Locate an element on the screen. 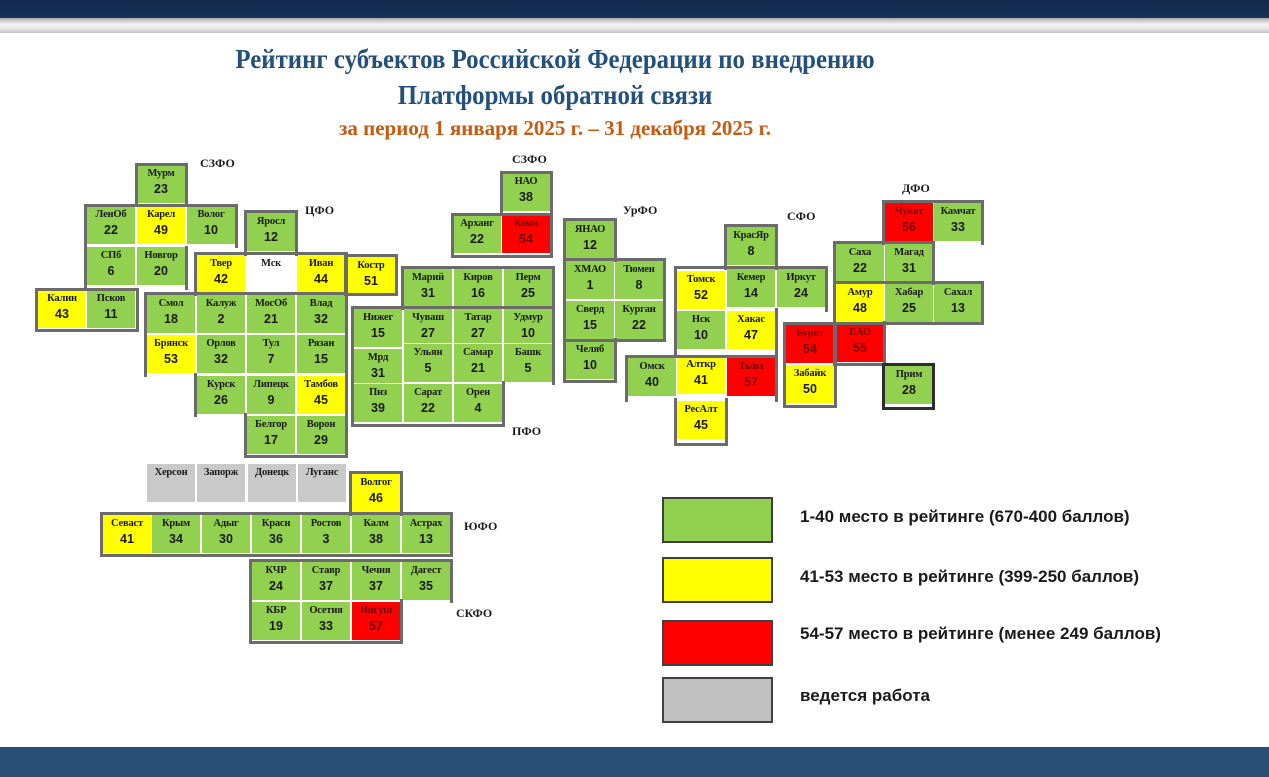 The width and height of the screenshot is (1269, 777). region-cell: Осетия 33 is located at coordinates (326, 621).